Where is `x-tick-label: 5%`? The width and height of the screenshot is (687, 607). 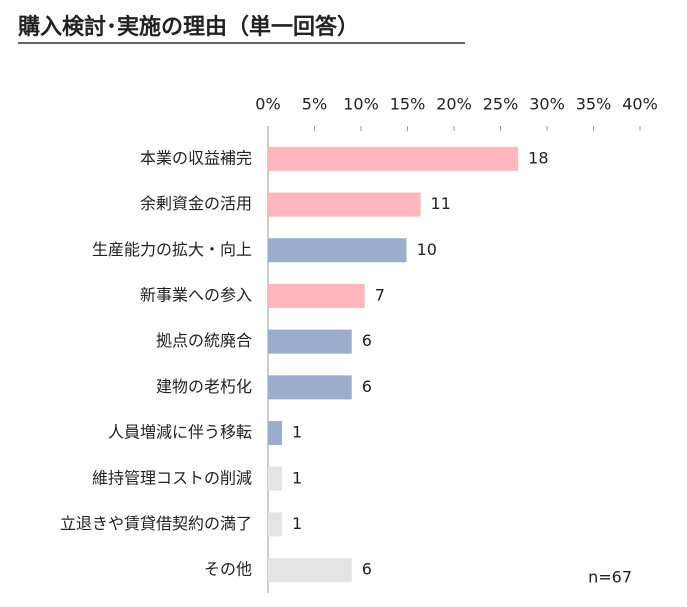
x-tick-label: 5% is located at coordinates (314, 104).